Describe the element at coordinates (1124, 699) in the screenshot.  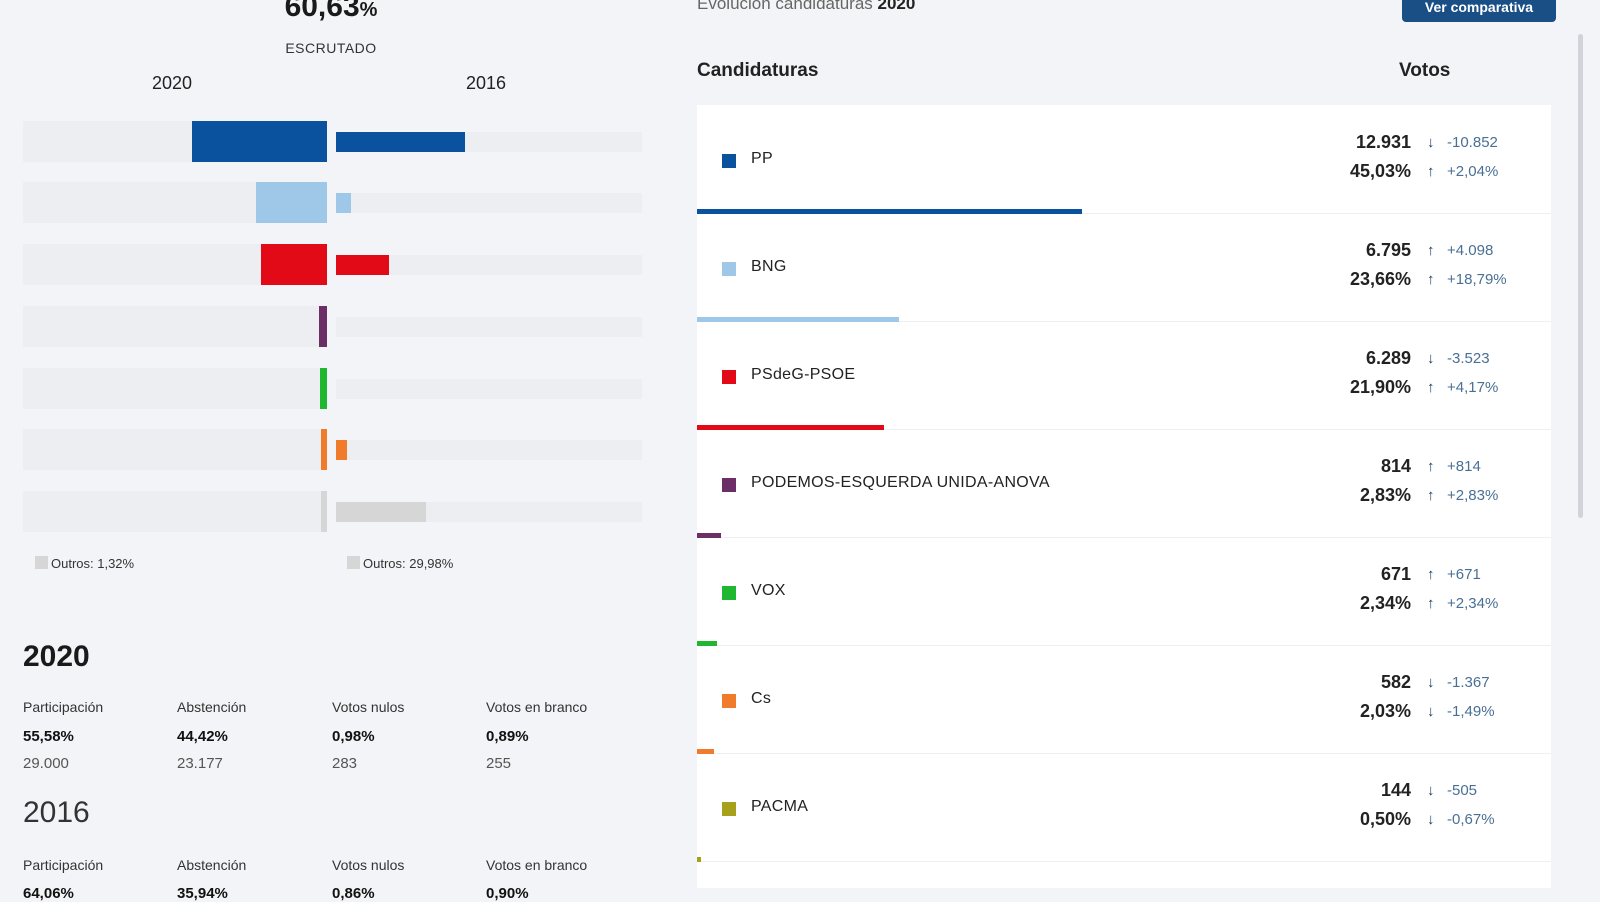
I see `candidate-row-cs: Cs 582 2,03% ↓ -1.367 ↓ -1,49%` at that location.